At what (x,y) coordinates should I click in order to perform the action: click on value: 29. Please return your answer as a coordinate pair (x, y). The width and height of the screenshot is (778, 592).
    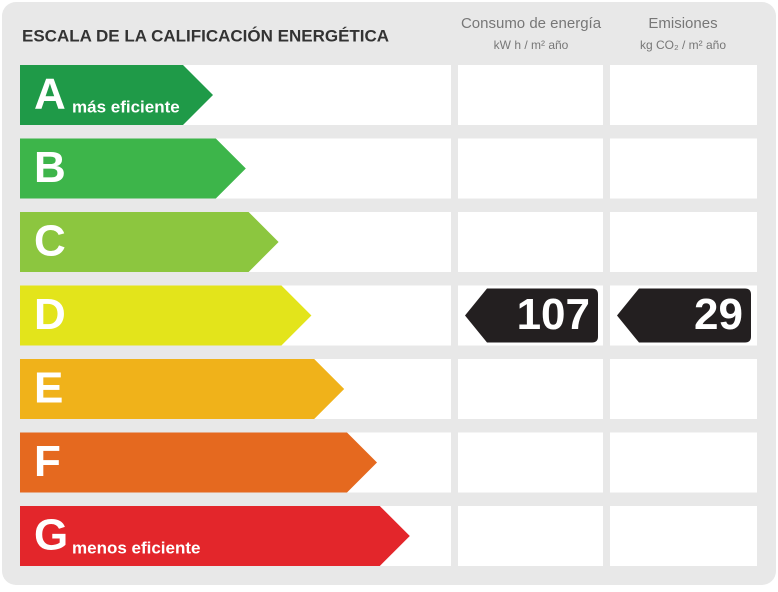
    Looking at the image, I should click on (718, 314).